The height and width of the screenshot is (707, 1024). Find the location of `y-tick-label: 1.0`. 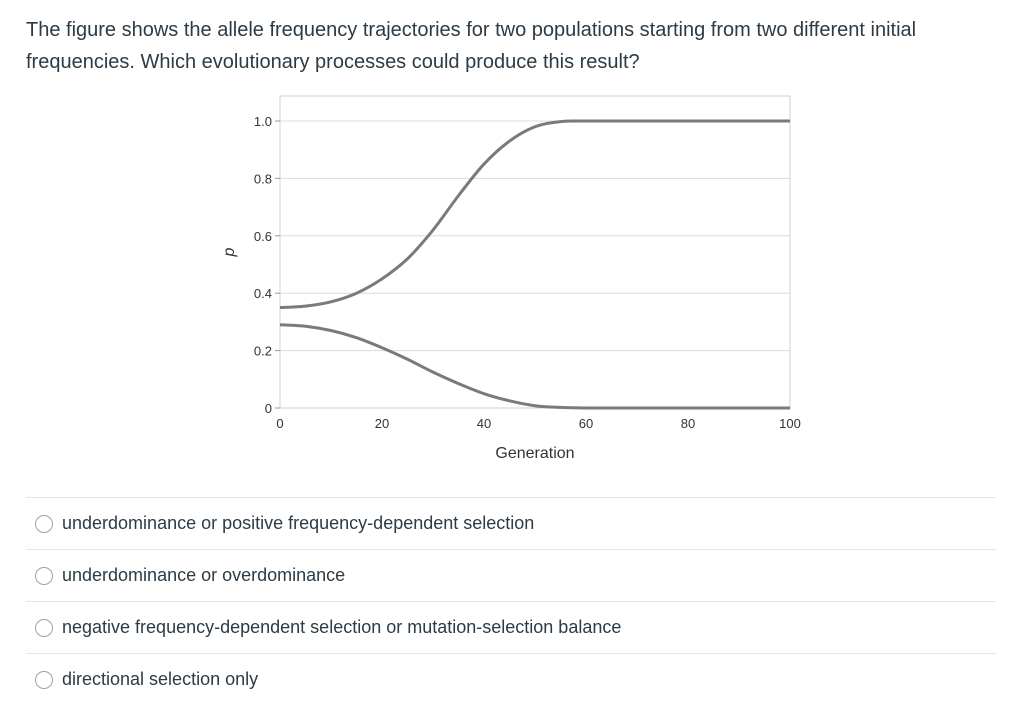

y-tick-label: 1.0 is located at coordinates (263, 121).